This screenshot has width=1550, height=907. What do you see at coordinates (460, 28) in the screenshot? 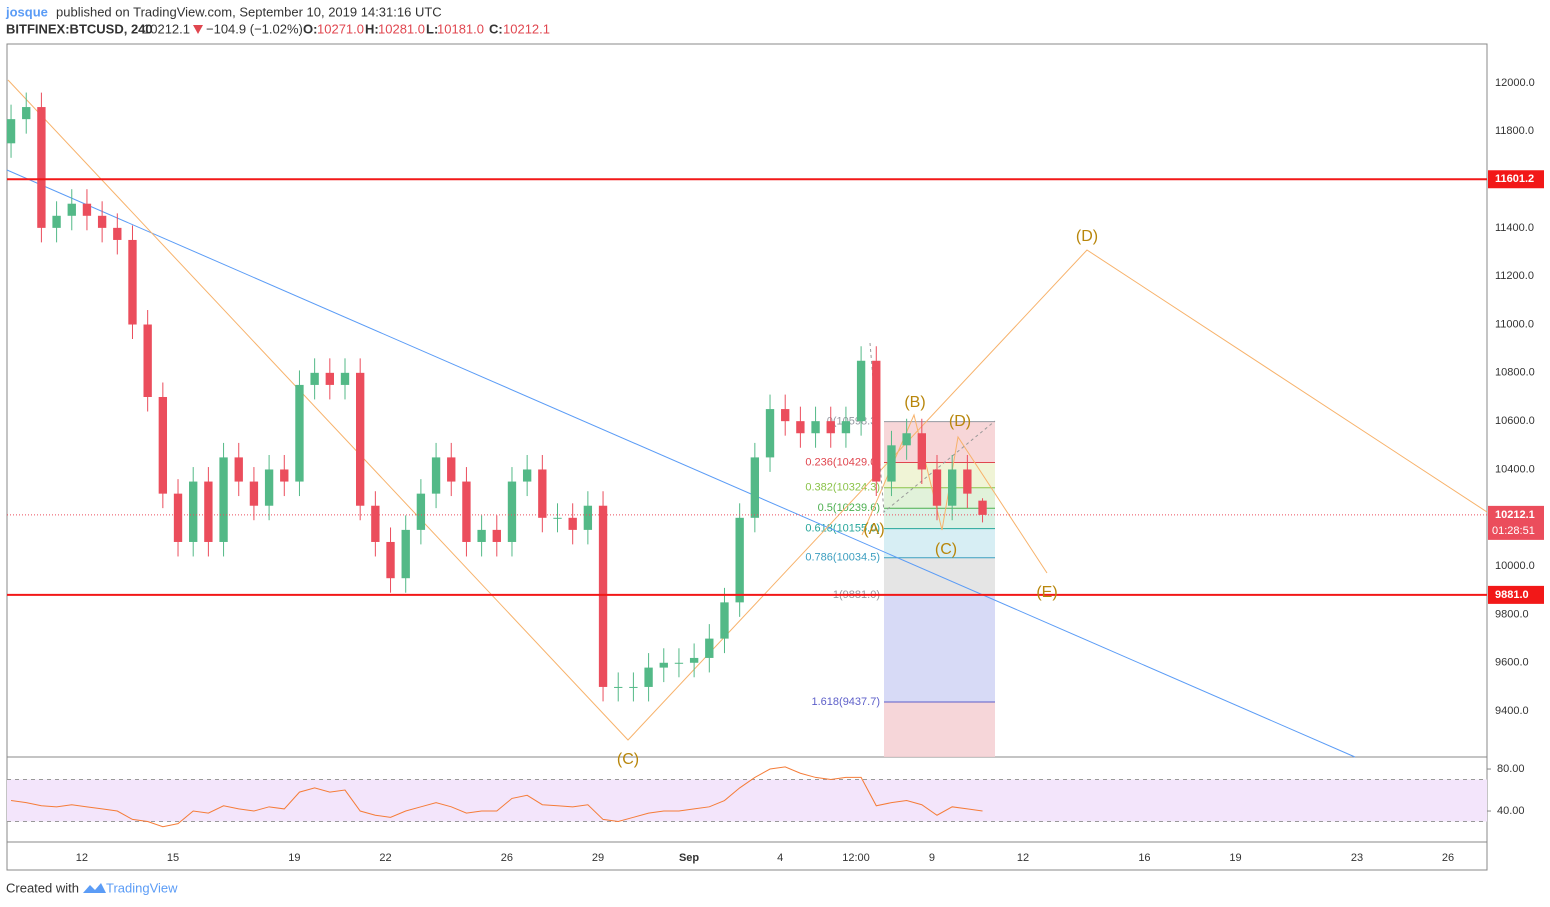
I see `l: 10181.0` at bounding box center [460, 28].